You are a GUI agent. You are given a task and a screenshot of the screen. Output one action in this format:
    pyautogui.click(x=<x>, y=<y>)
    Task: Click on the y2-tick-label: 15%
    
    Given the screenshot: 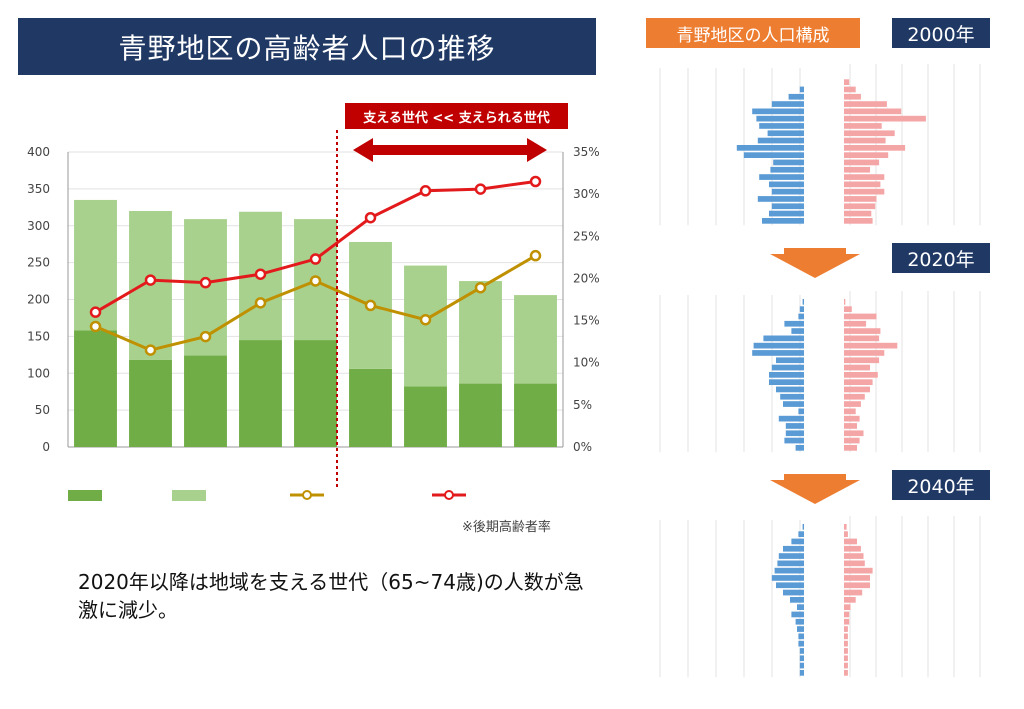 What is the action you would take?
    pyautogui.click(x=586, y=321)
    